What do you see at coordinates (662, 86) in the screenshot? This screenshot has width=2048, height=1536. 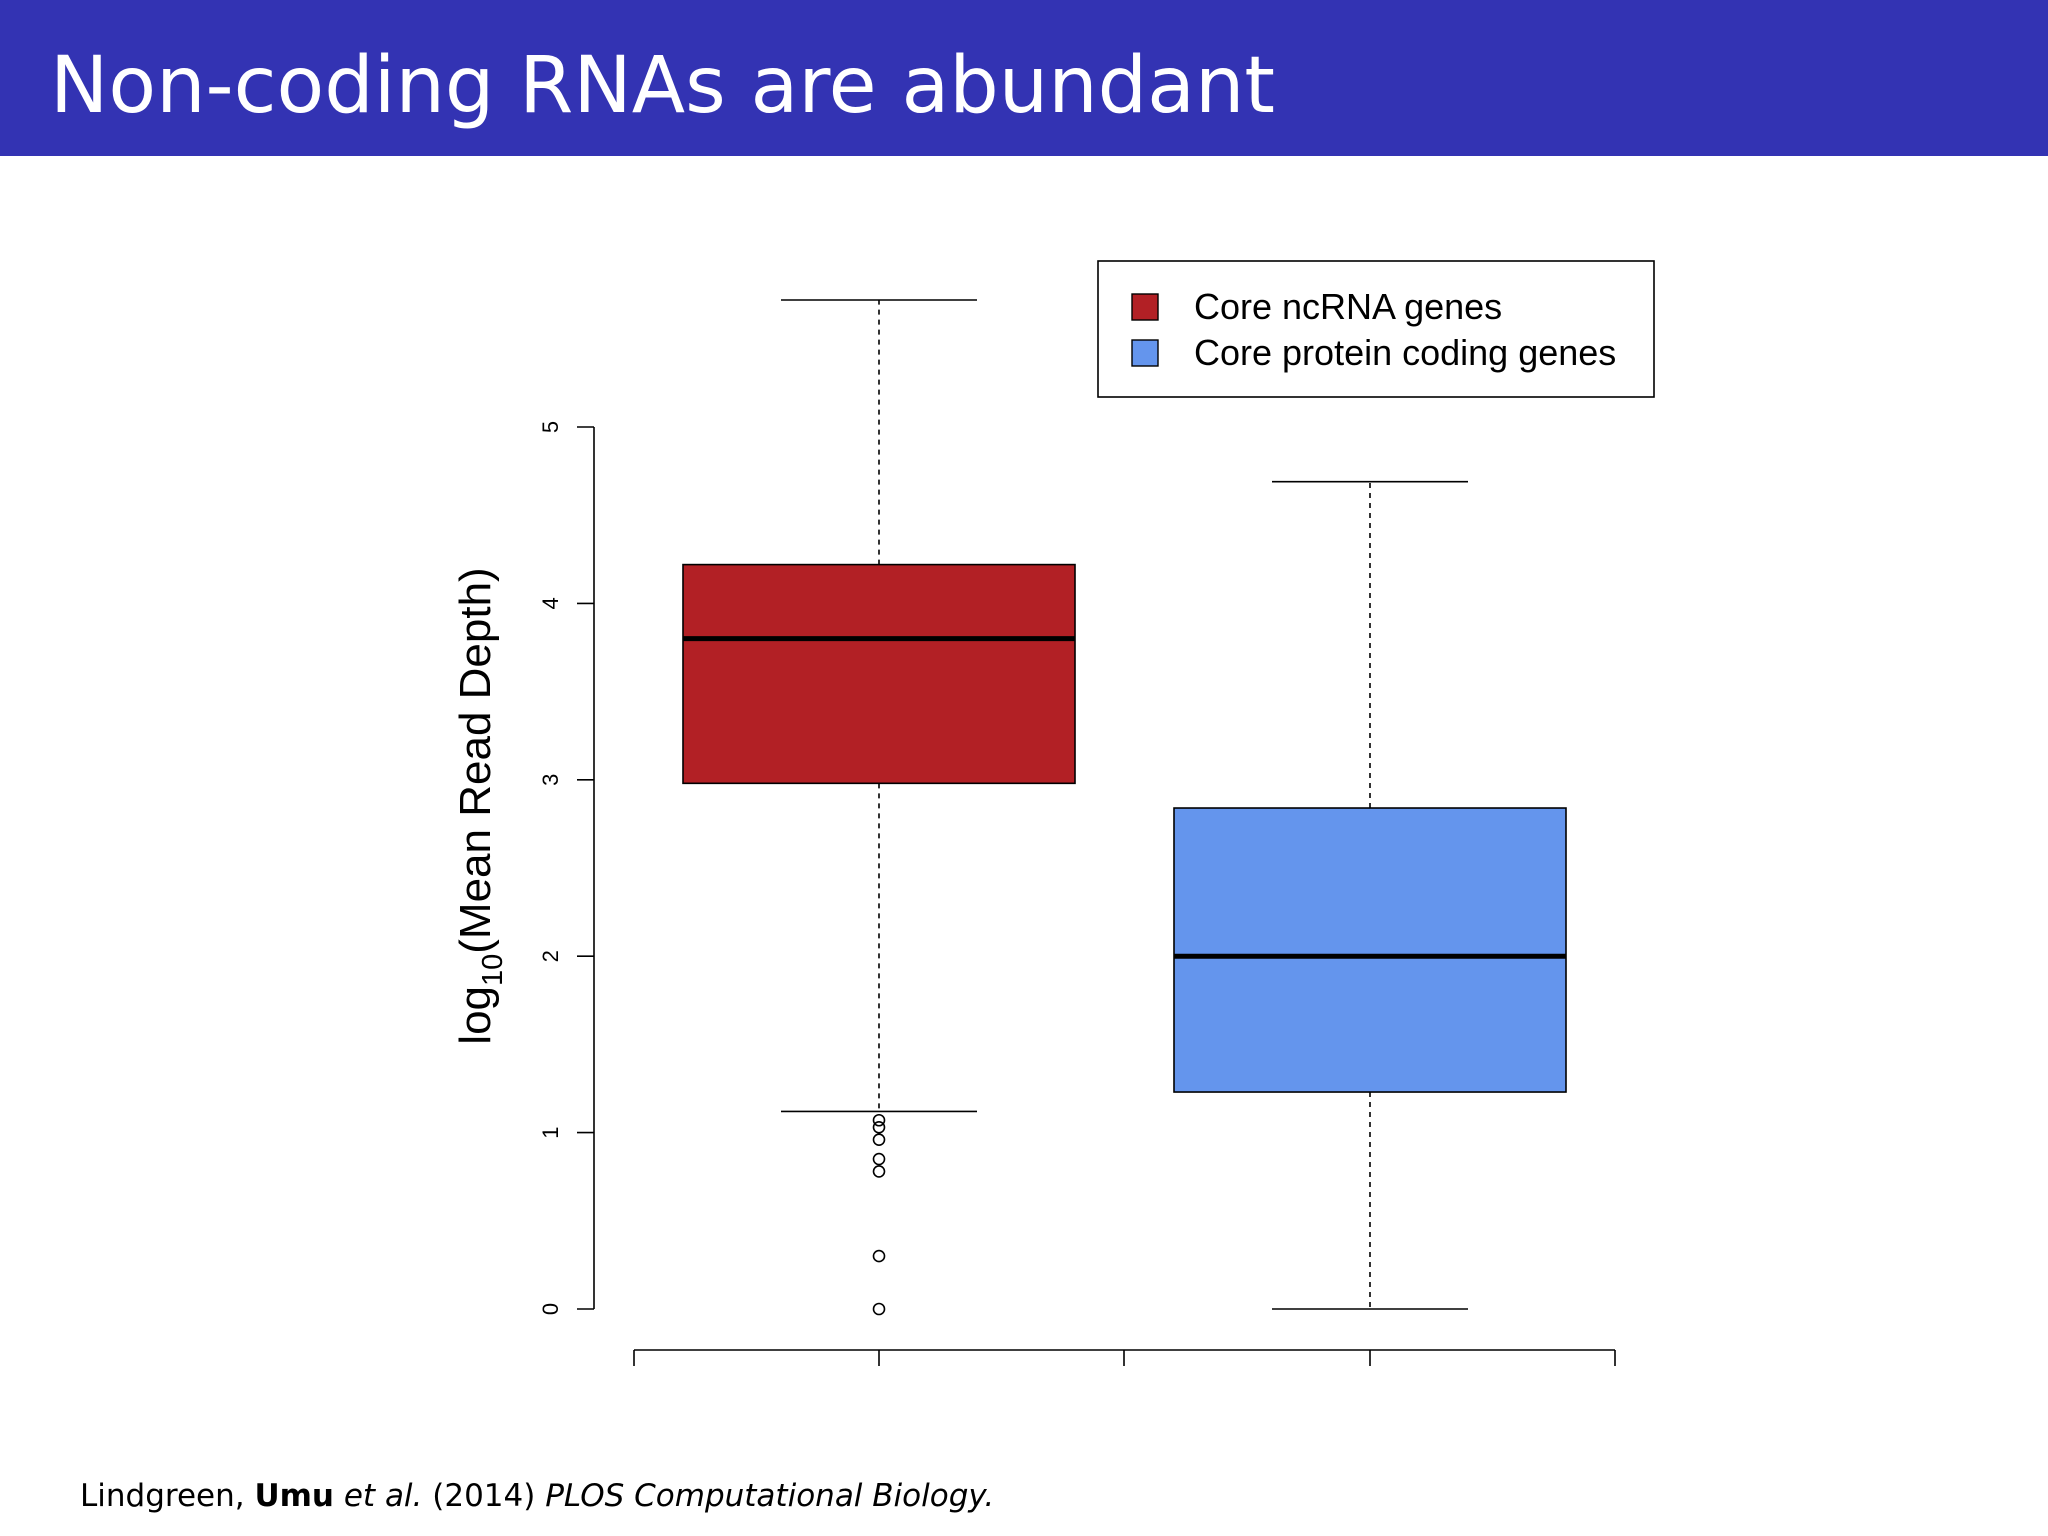 I see `slide-title: Non-coding RNAs are abundant` at bounding box center [662, 86].